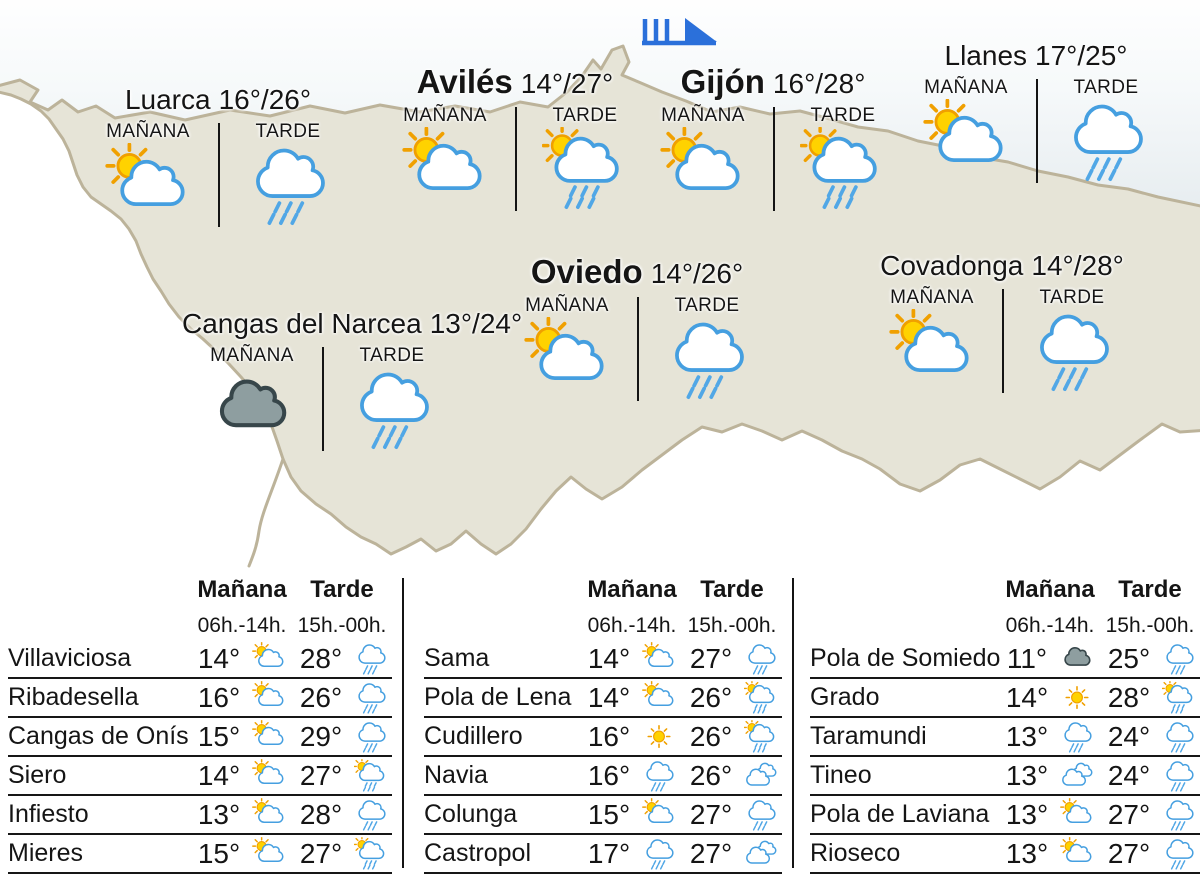 The height and width of the screenshot is (874, 1200). What do you see at coordinates (1027, 697) in the screenshot?
I see `morning-temp: 14°` at bounding box center [1027, 697].